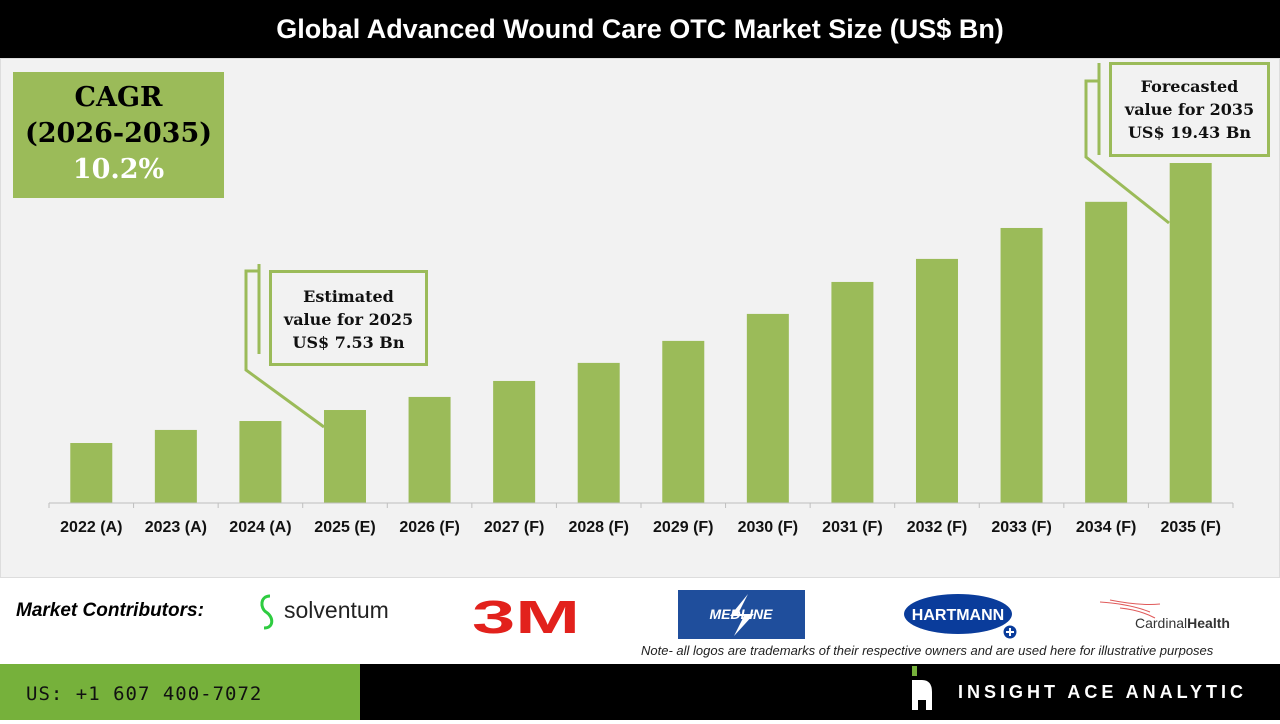  I want to click on x-tick-label: 2025 (E), so click(344, 527).